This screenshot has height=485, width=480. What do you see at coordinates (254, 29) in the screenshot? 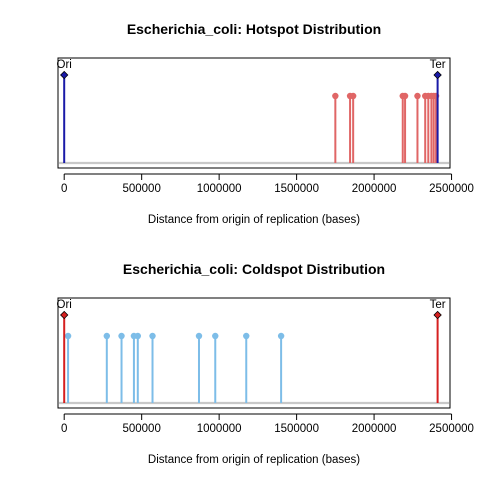
I see `chart-title: Escherichia_coli: Hotspot Distribution` at bounding box center [254, 29].